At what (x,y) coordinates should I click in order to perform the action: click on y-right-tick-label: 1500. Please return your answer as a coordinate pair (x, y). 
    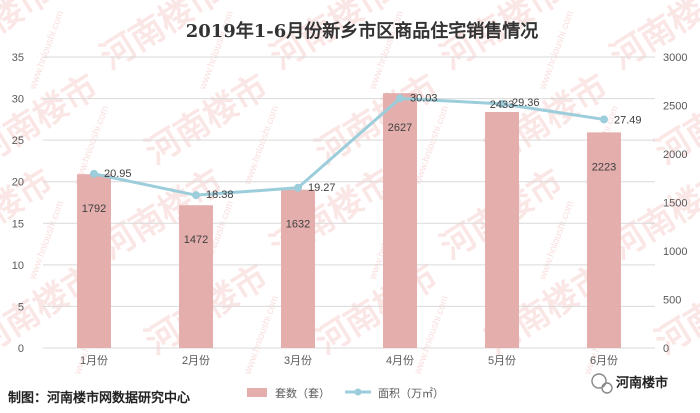
    Looking at the image, I should click on (675, 204).